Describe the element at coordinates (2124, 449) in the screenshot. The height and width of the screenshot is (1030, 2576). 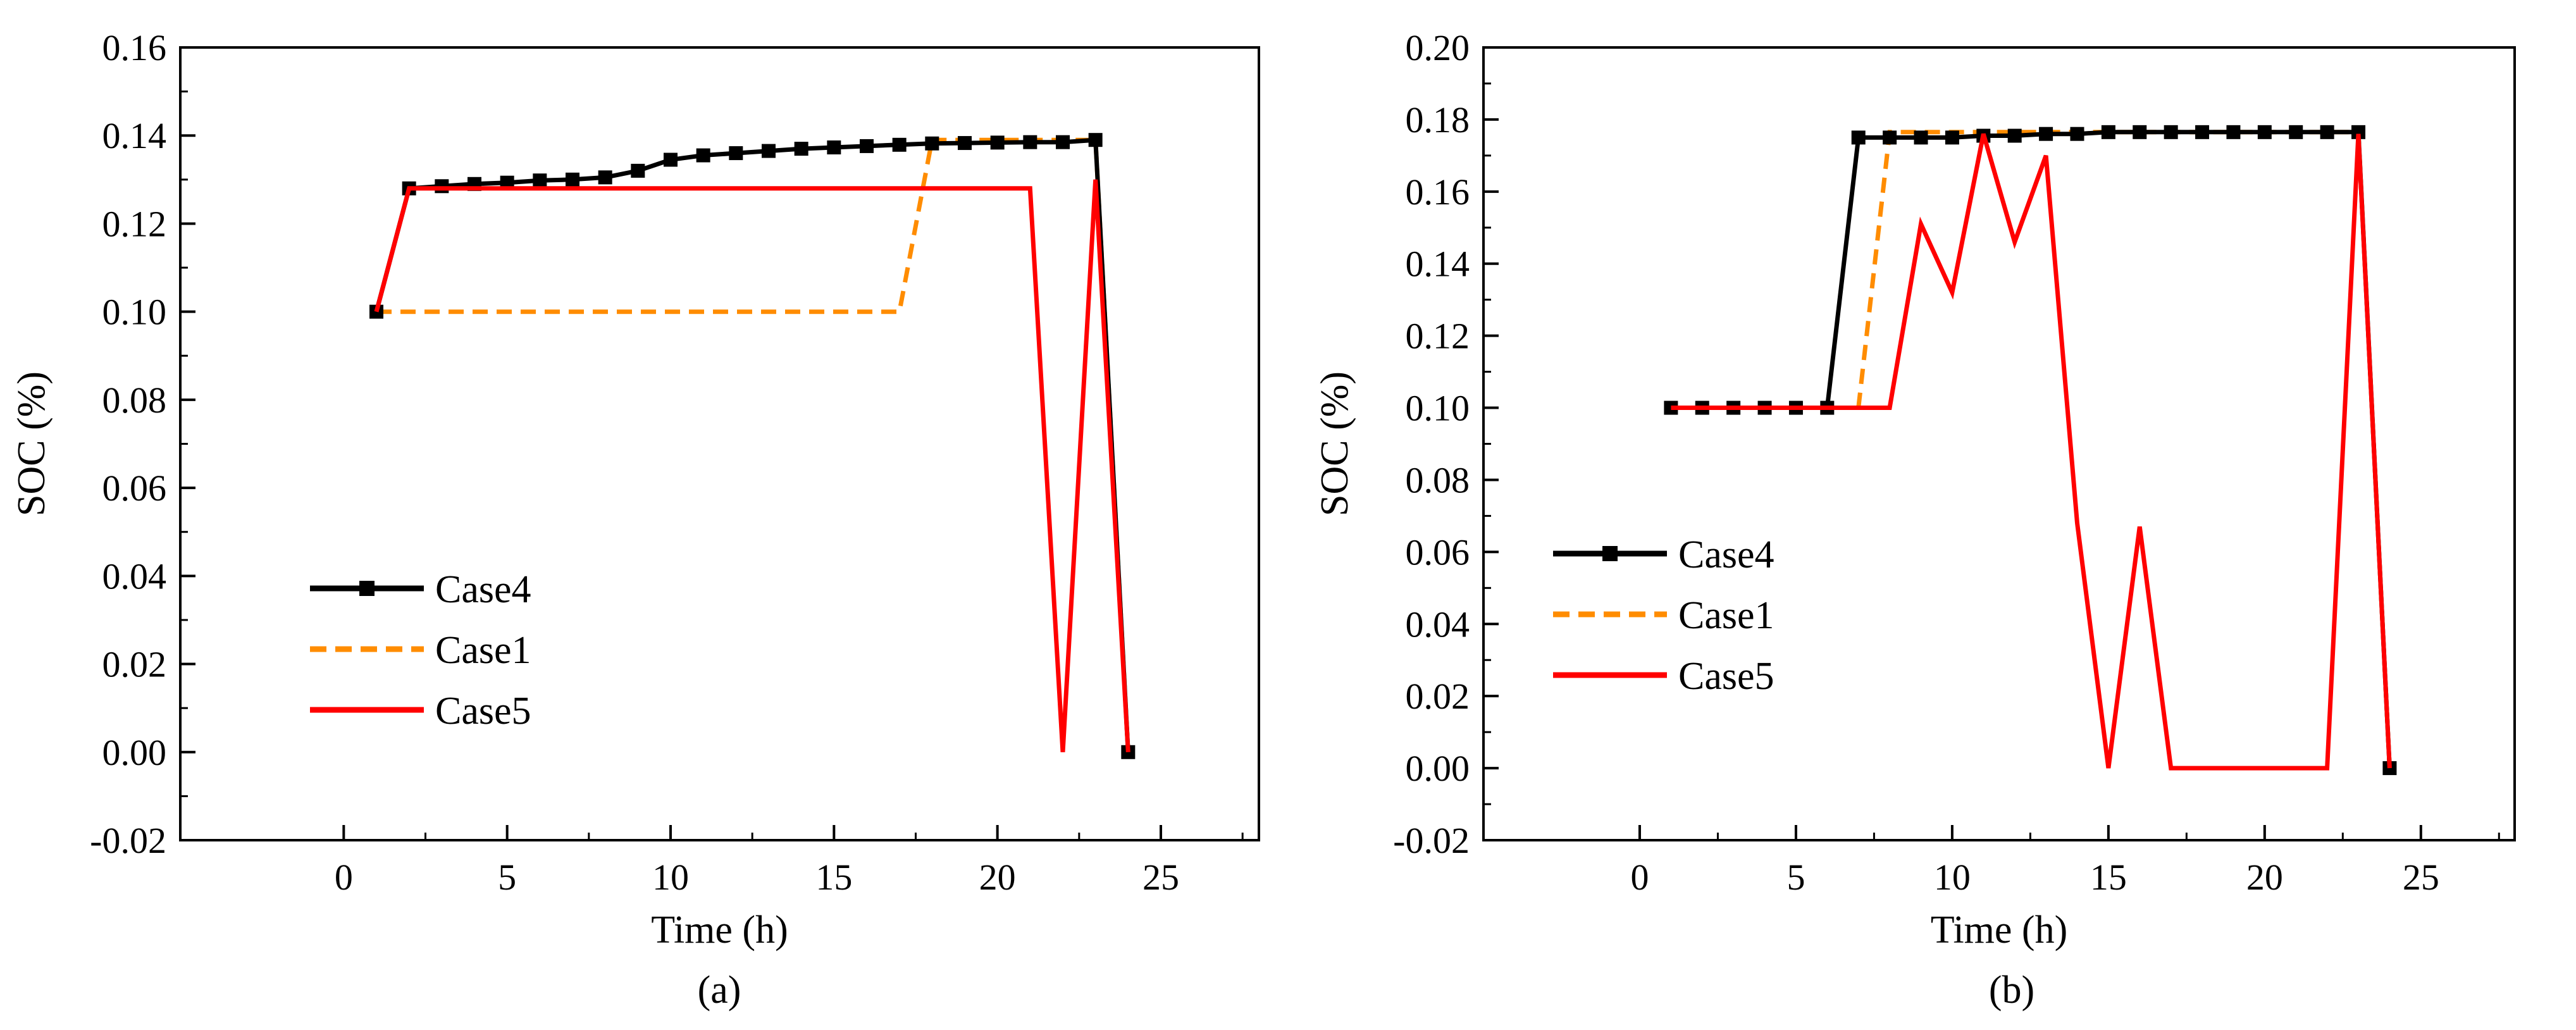
I see `series-line-case1` at that location.